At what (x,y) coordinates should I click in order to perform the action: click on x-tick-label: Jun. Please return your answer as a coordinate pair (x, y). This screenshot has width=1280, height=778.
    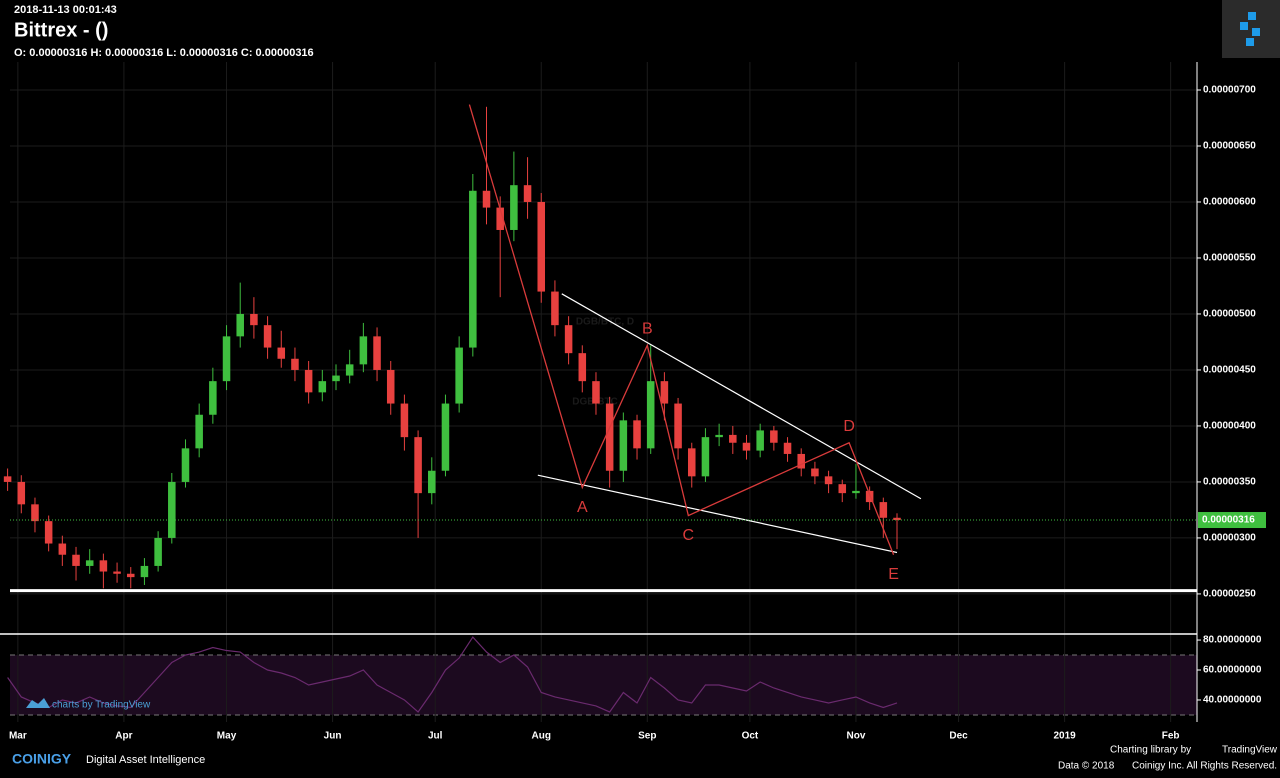
    Looking at the image, I should click on (333, 736).